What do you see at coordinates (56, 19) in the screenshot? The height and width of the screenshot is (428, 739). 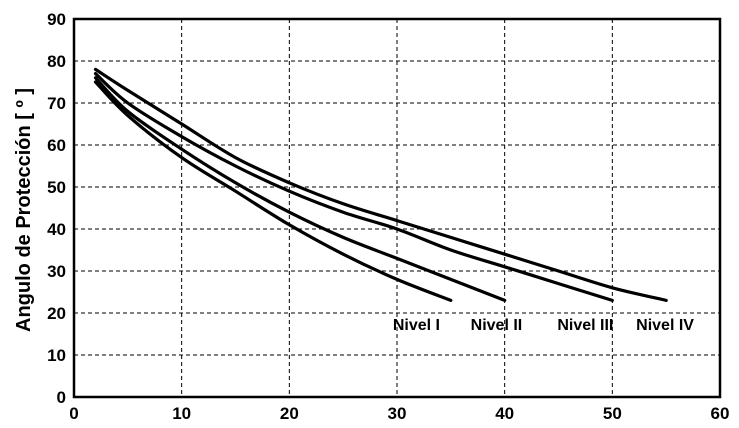 I see `y-tick-label: 90` at bounding box center [56, 19].